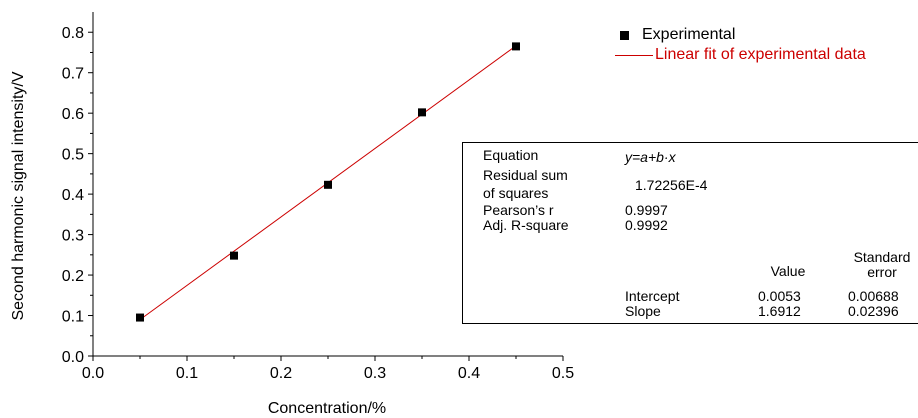 The image size is (918, 418). Describe the element at coordinates (327, 408) in the screenshot. I see `x-axis-label: Concentration/%` at that location.